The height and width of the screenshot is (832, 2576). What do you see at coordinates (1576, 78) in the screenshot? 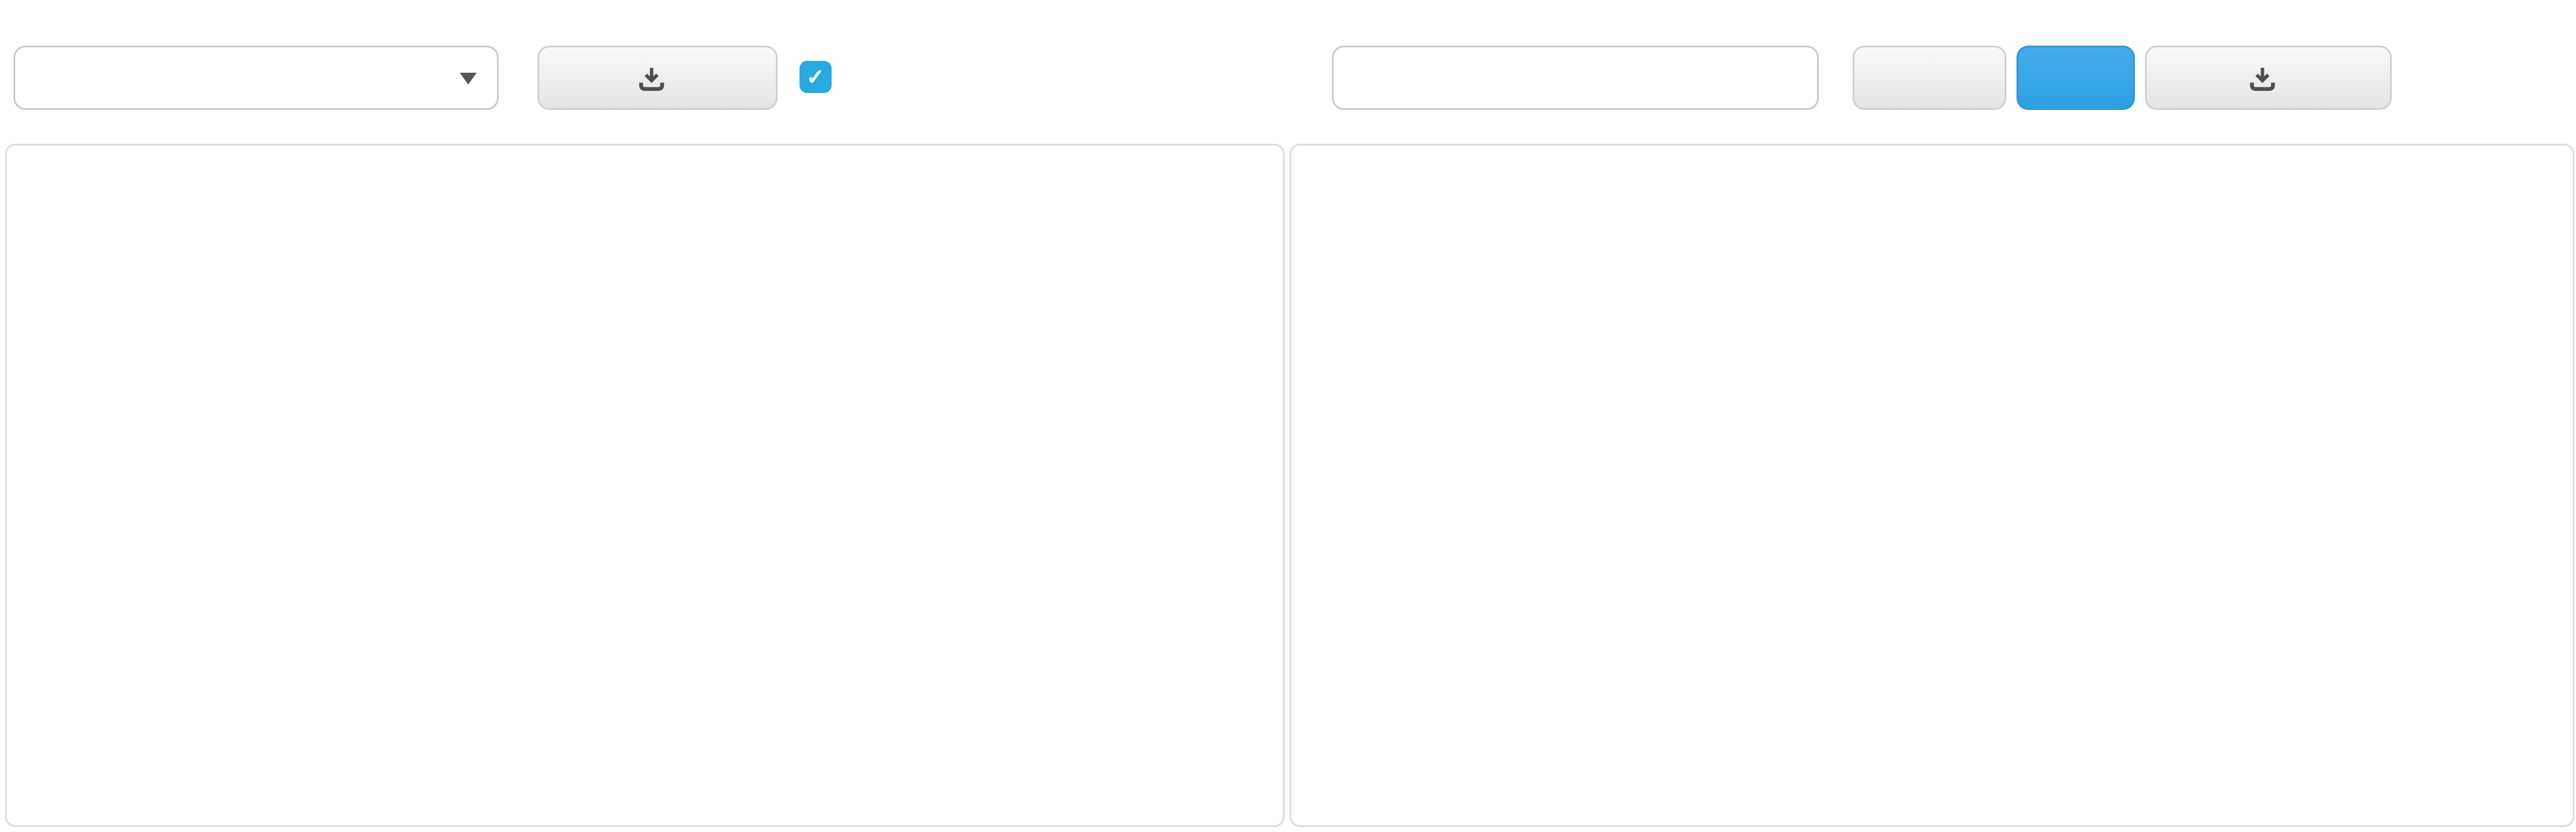
I see `processing-chain-input` at bounding box center [1576, 78].